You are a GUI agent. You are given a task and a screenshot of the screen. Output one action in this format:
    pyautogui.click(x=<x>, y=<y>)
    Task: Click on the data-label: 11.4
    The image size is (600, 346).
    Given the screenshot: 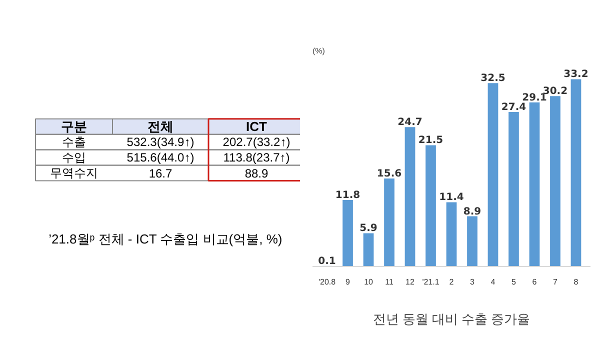 What is the action you would take?
    pyautogui.click(x=451, y=198)
    